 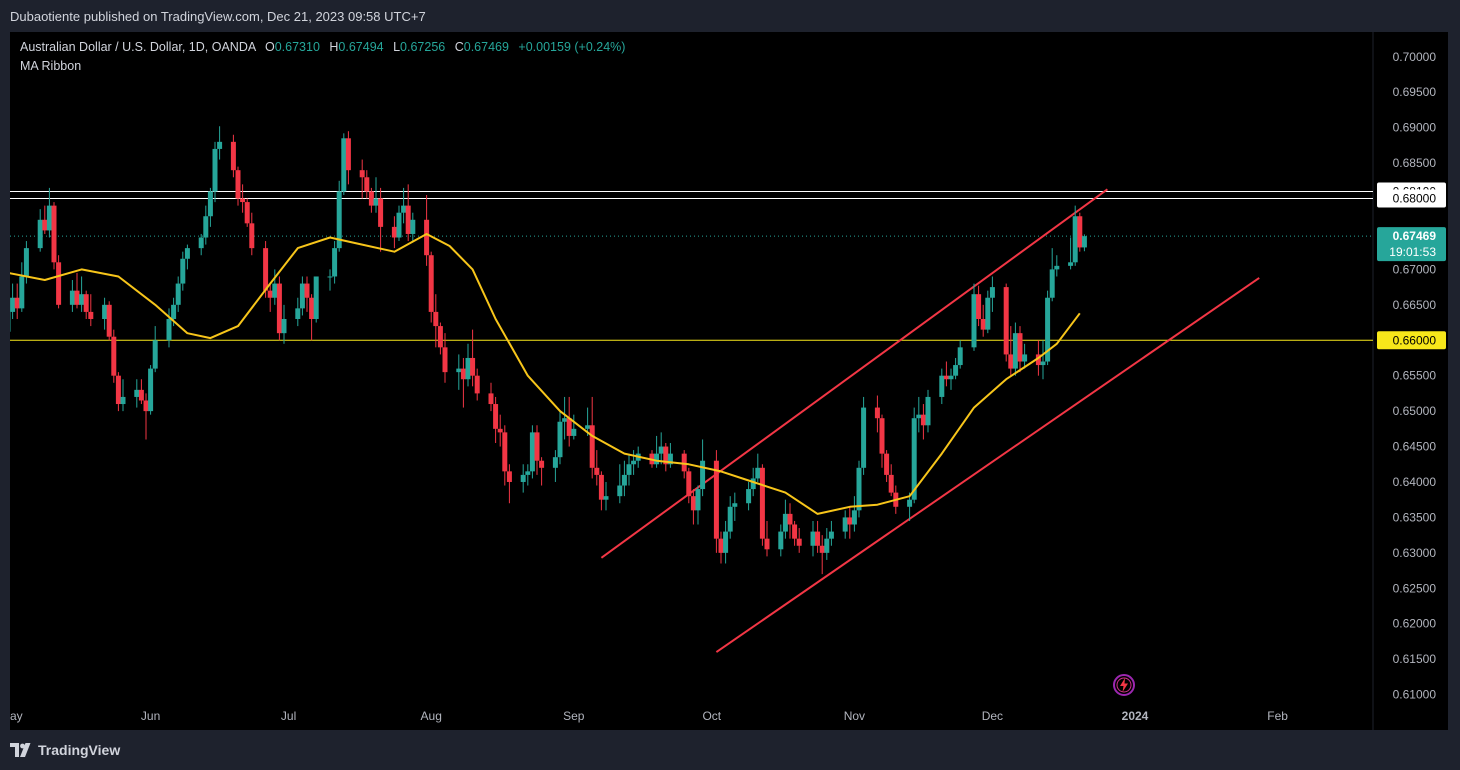 I want to click on lightning-bolt-icon, so click(x=1124, y=685).